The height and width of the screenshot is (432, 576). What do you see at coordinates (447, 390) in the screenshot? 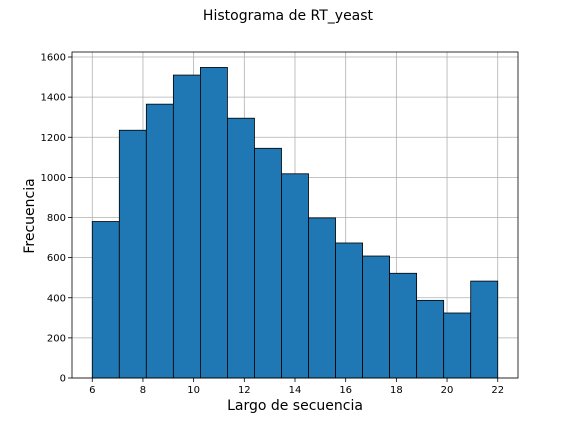
I see `x-tick-label: 20` at bounding box center [447, 390].